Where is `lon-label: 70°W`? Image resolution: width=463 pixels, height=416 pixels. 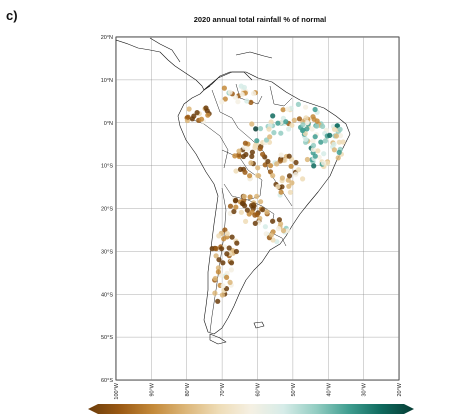 lon-label: 70°W is located at coordinates (223, 389).